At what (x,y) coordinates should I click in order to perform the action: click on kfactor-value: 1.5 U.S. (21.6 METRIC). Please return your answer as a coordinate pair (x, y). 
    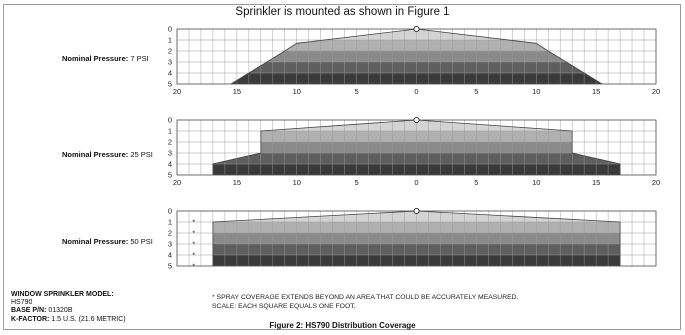
    Looking at the image, I should click on (88, 319).